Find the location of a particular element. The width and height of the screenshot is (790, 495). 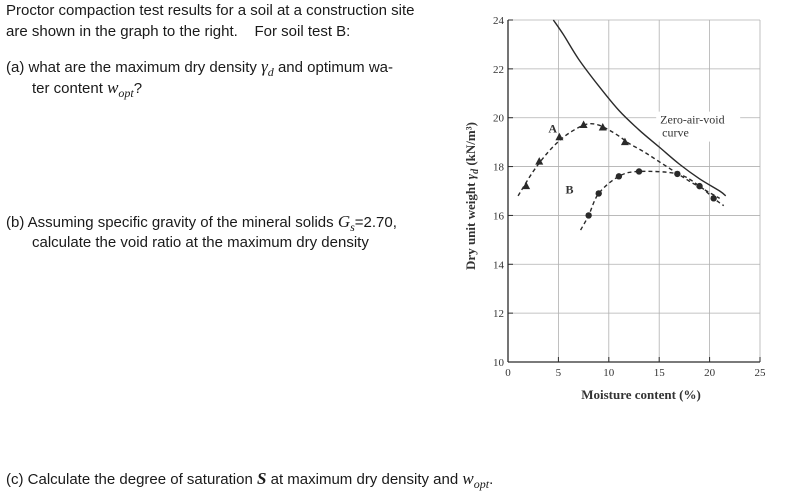

x-tick-label: 10 is located at coordinates (609, 373).